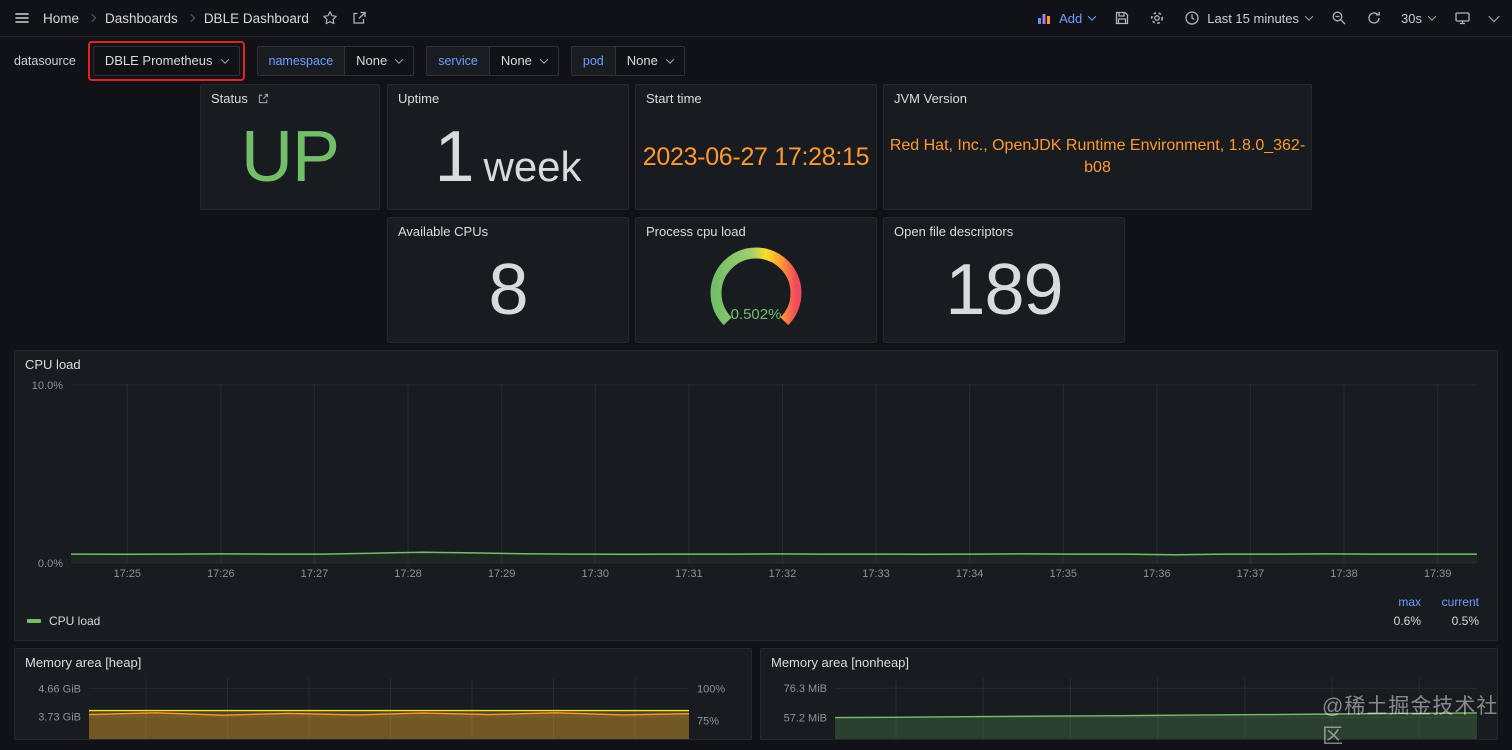 The height and width of the screenshot is (750, 1512). I want to click on variable-label-datasource: datasource, so click(45, 60).